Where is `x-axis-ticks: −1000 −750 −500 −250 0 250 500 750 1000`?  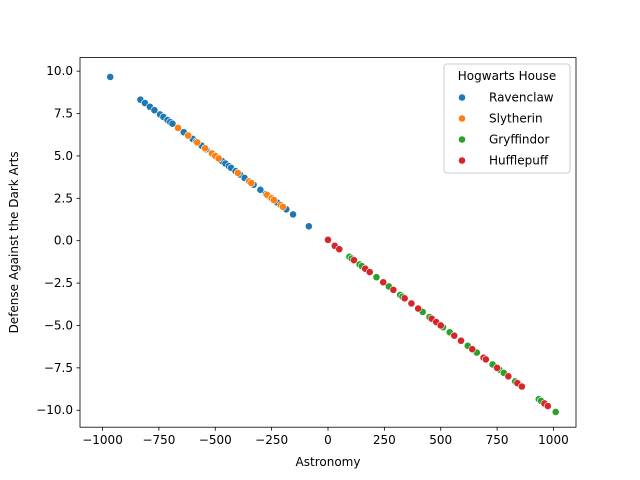
x-axis-ticks: −1000 −750 −500 −250 0 250 500 750 1000 is located at coordinates (325, 437).